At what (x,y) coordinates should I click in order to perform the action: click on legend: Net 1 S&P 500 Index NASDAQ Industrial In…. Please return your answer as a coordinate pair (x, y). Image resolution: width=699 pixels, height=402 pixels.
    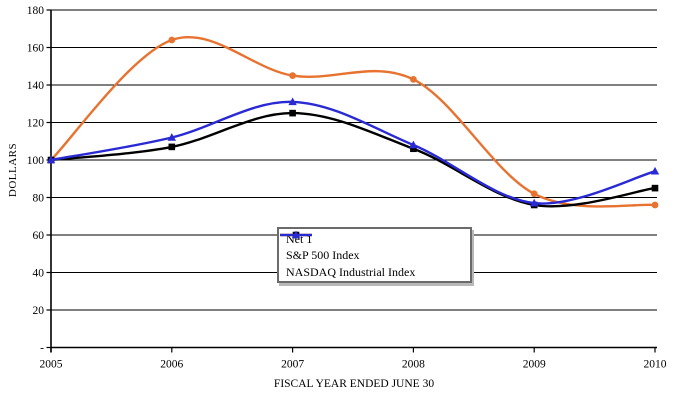
    Looking at the image, I should click on (374, 255).